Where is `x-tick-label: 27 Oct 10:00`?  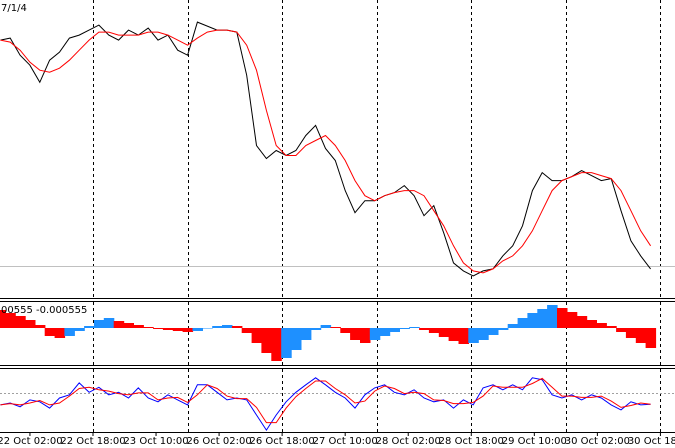 x-tick-label: 27 Oct 10:00 is located at coordinates (345, 441).